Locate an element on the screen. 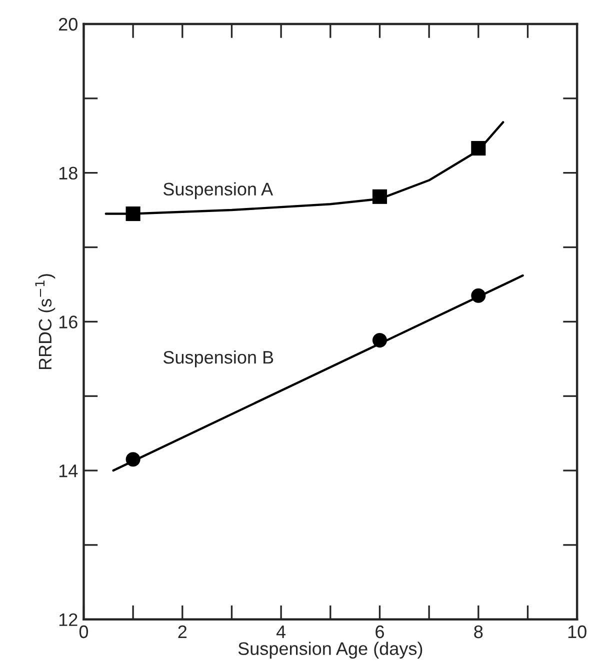 The height and width of the screenshot is (666, 598). y-tick-label: 18 is located at coordinates (68, 173).